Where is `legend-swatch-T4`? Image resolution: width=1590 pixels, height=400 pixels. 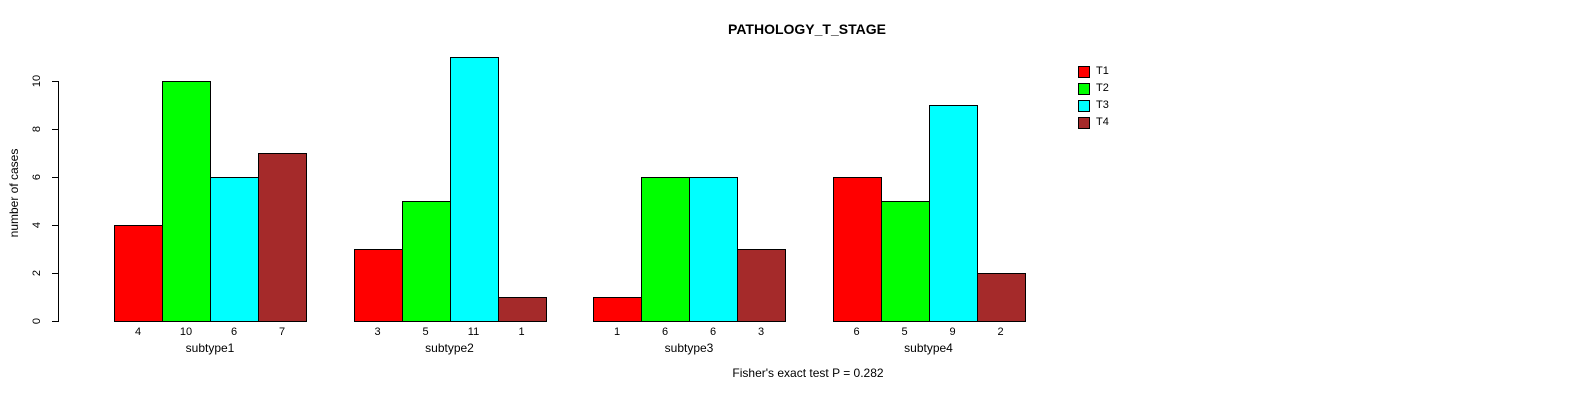
legend-swatch-T4 is located at coordinates (1084, 122).